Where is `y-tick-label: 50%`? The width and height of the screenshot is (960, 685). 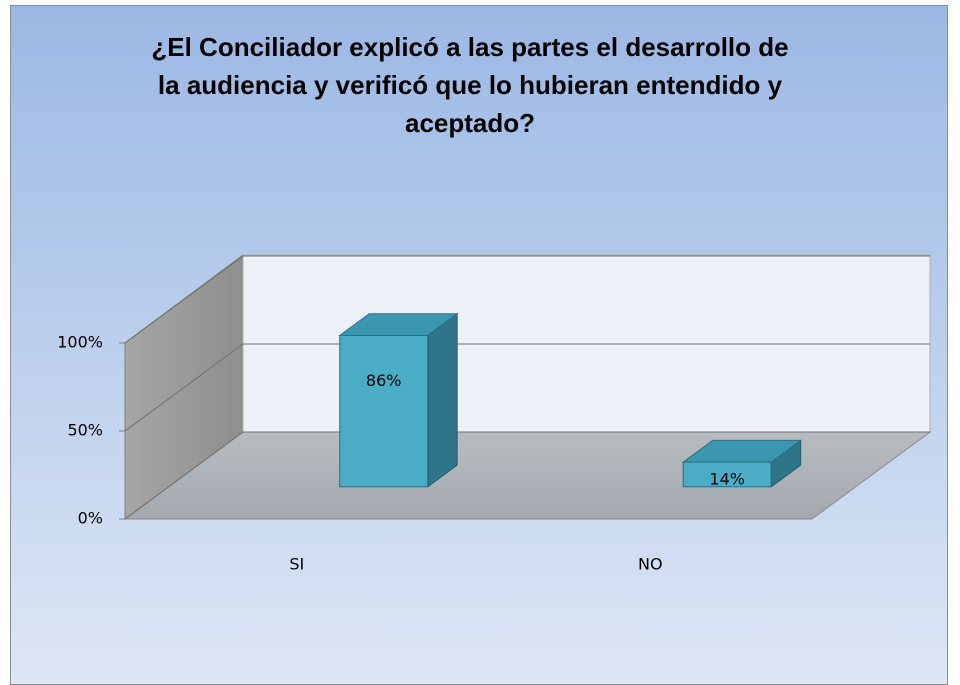
y-tick-label: 50% is located at coordinates (85, 430).